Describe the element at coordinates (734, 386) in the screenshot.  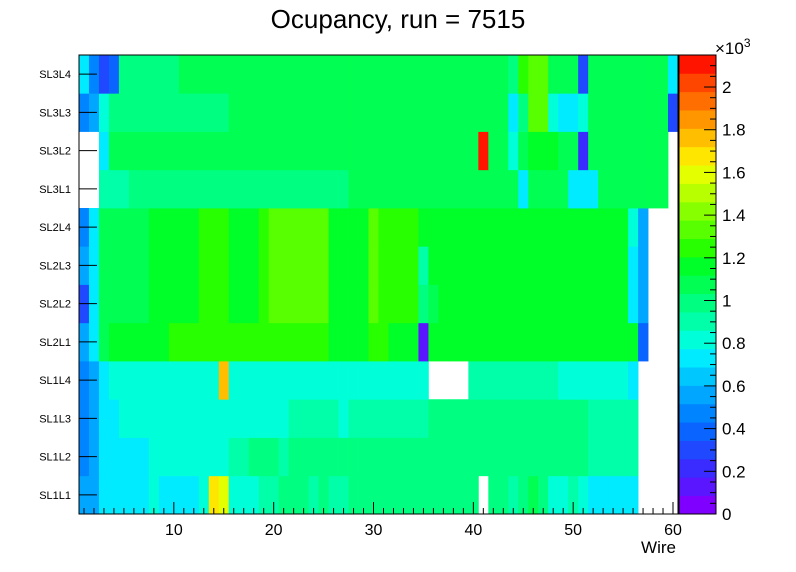
I see `color-scale-tick-label: 0.6` at that location.